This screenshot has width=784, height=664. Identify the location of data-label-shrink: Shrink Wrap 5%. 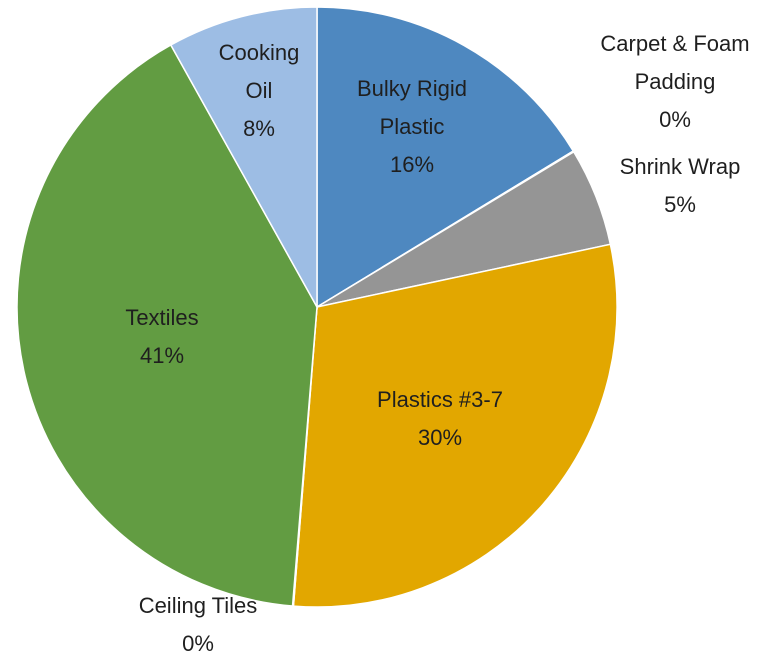
(680, 185).